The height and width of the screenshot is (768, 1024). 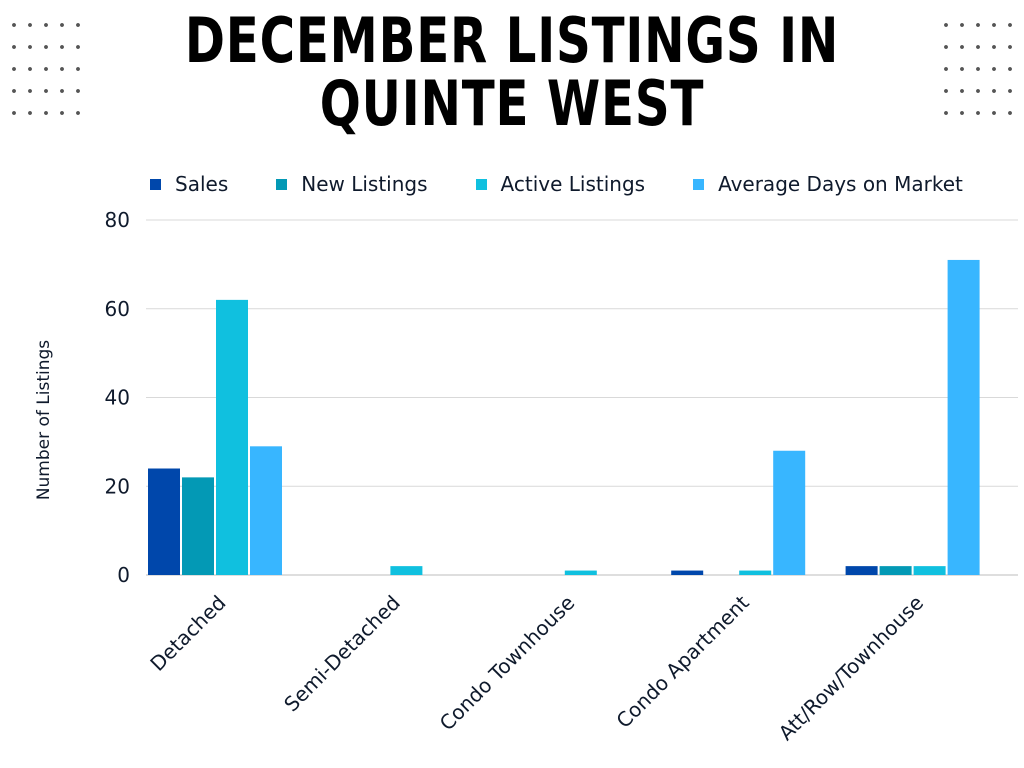 What do you see at coordinates (46, 71) in the screenshot?
I see `decorative-dots-left` at bounding box center [46, 71].